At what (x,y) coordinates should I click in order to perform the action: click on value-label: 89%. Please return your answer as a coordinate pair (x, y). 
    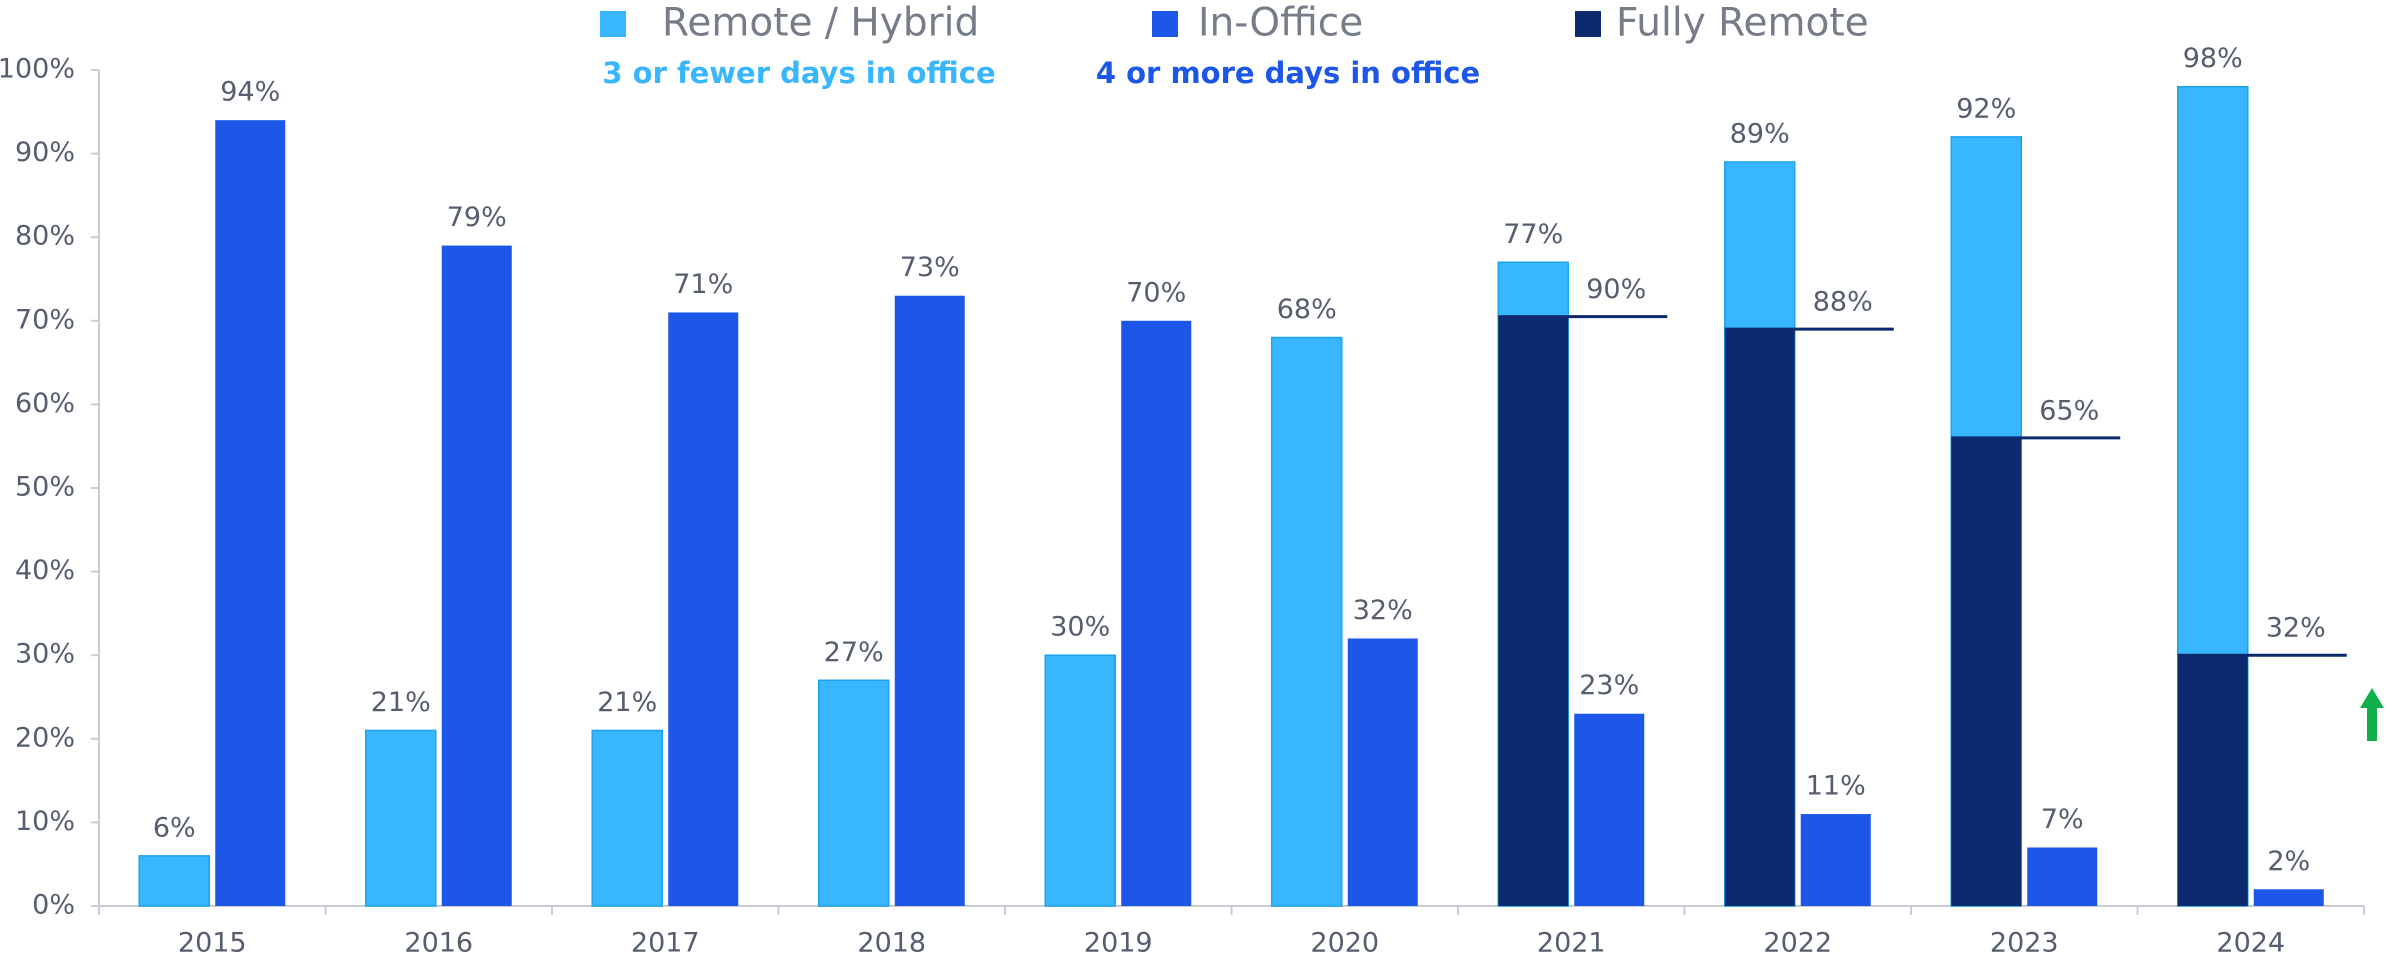
    Looking at the image, I should click on (1760, 133).